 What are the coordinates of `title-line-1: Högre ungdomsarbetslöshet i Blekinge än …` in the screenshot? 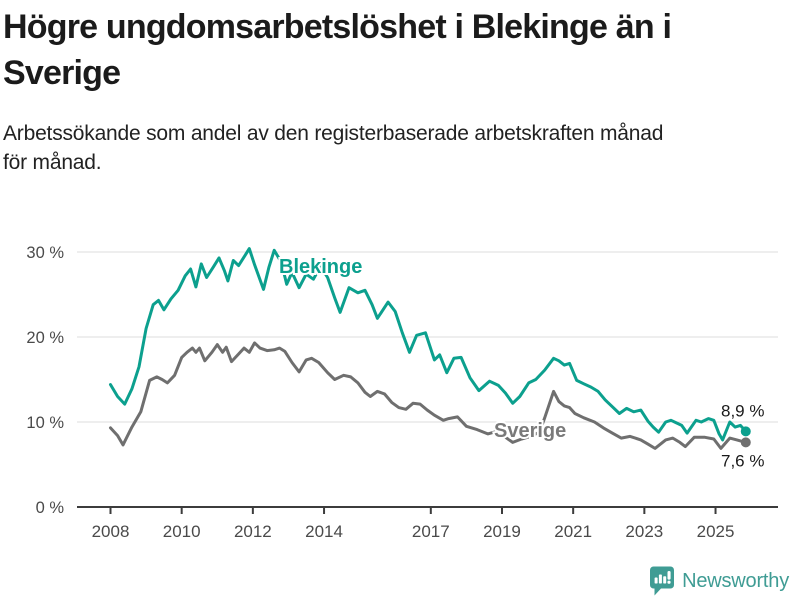 It's located at (337, 27).